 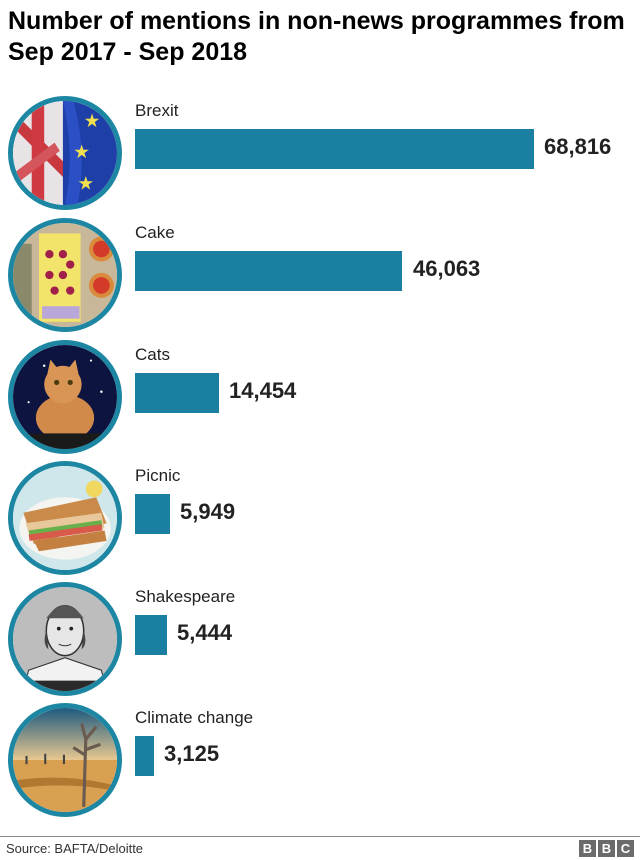 What do you see at coordinates (177, 393) in the screenshot?
I see `bar-cats` at bounding box center [177, 393].